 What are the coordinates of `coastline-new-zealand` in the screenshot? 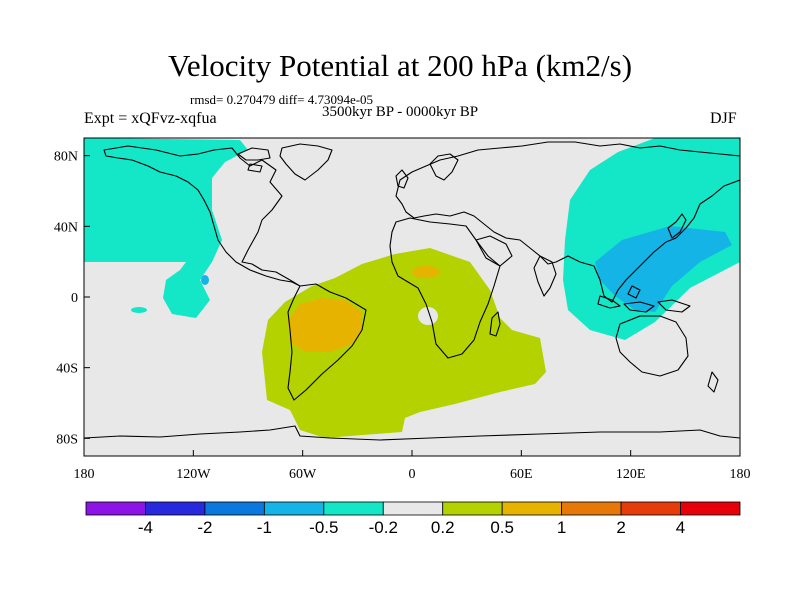 It's located at (713, 382).